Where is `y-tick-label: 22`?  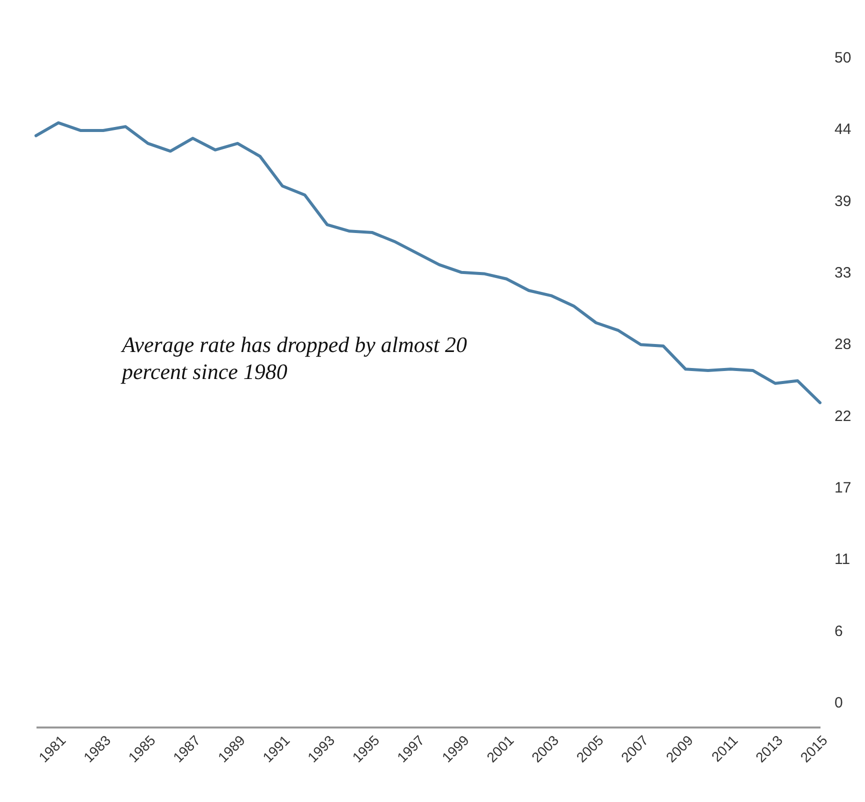 y-tick-label: 22 is located at coordinates (843, 416).